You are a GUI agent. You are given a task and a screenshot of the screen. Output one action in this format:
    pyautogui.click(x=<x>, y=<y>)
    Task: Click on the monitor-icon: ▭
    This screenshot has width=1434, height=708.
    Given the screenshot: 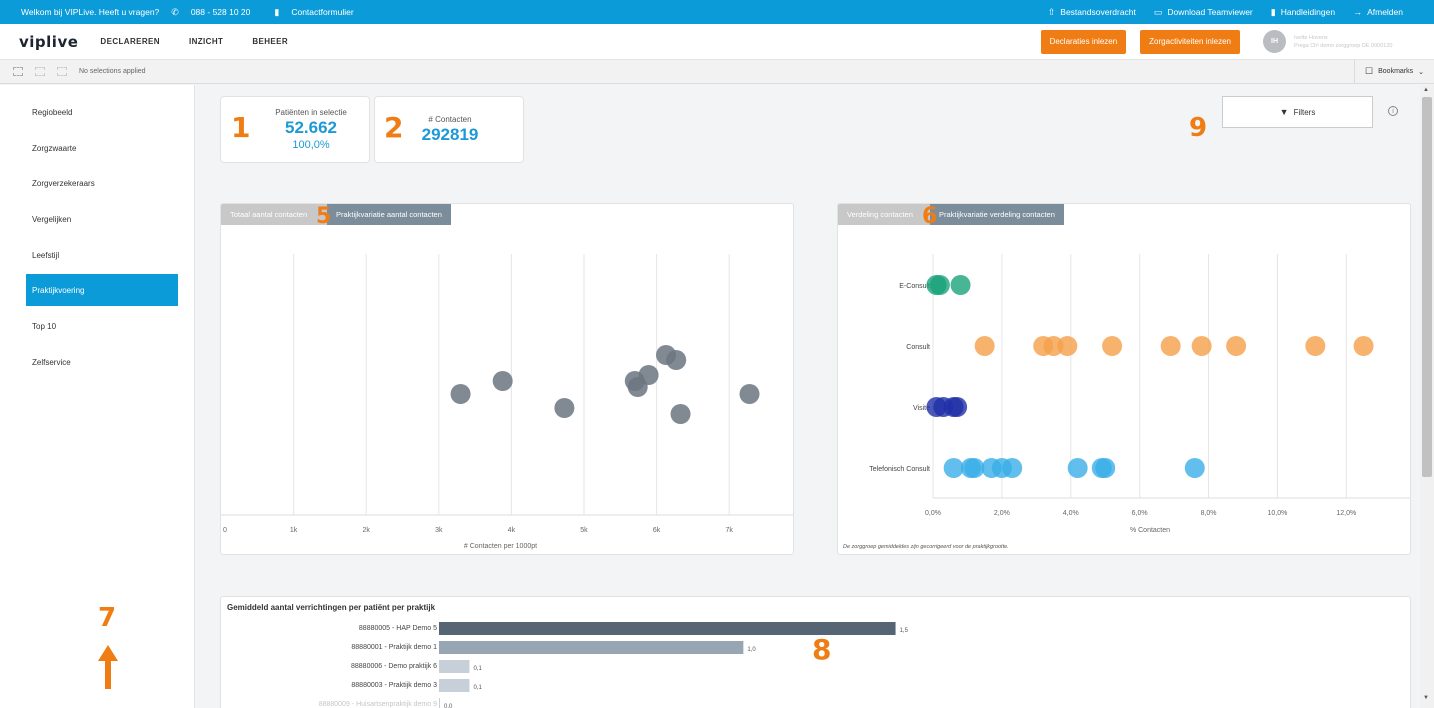 What is the action you would take?
    pyautogui.click(x=1158, y=11)
    